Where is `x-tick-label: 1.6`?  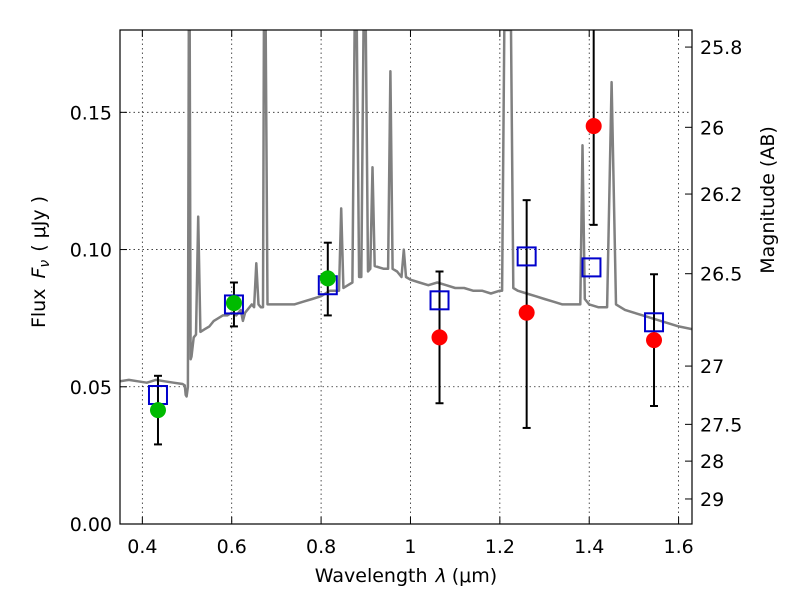 x-tick-label: 1.6 is located at coordinates (678, 547).